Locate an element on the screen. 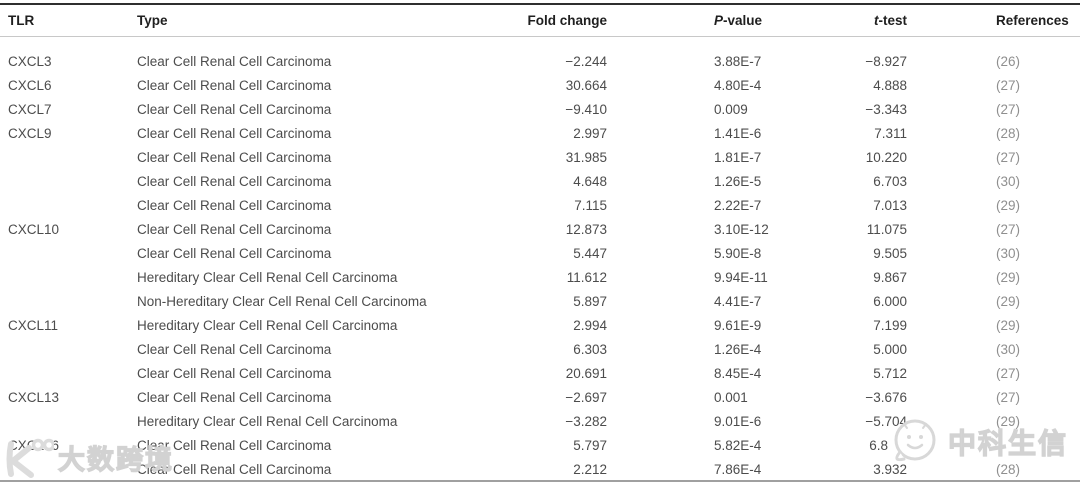 The height and width of the screenshot is (489, 1080). p-value-cell: 9.01E-6 is located at coordinates (738, 421).